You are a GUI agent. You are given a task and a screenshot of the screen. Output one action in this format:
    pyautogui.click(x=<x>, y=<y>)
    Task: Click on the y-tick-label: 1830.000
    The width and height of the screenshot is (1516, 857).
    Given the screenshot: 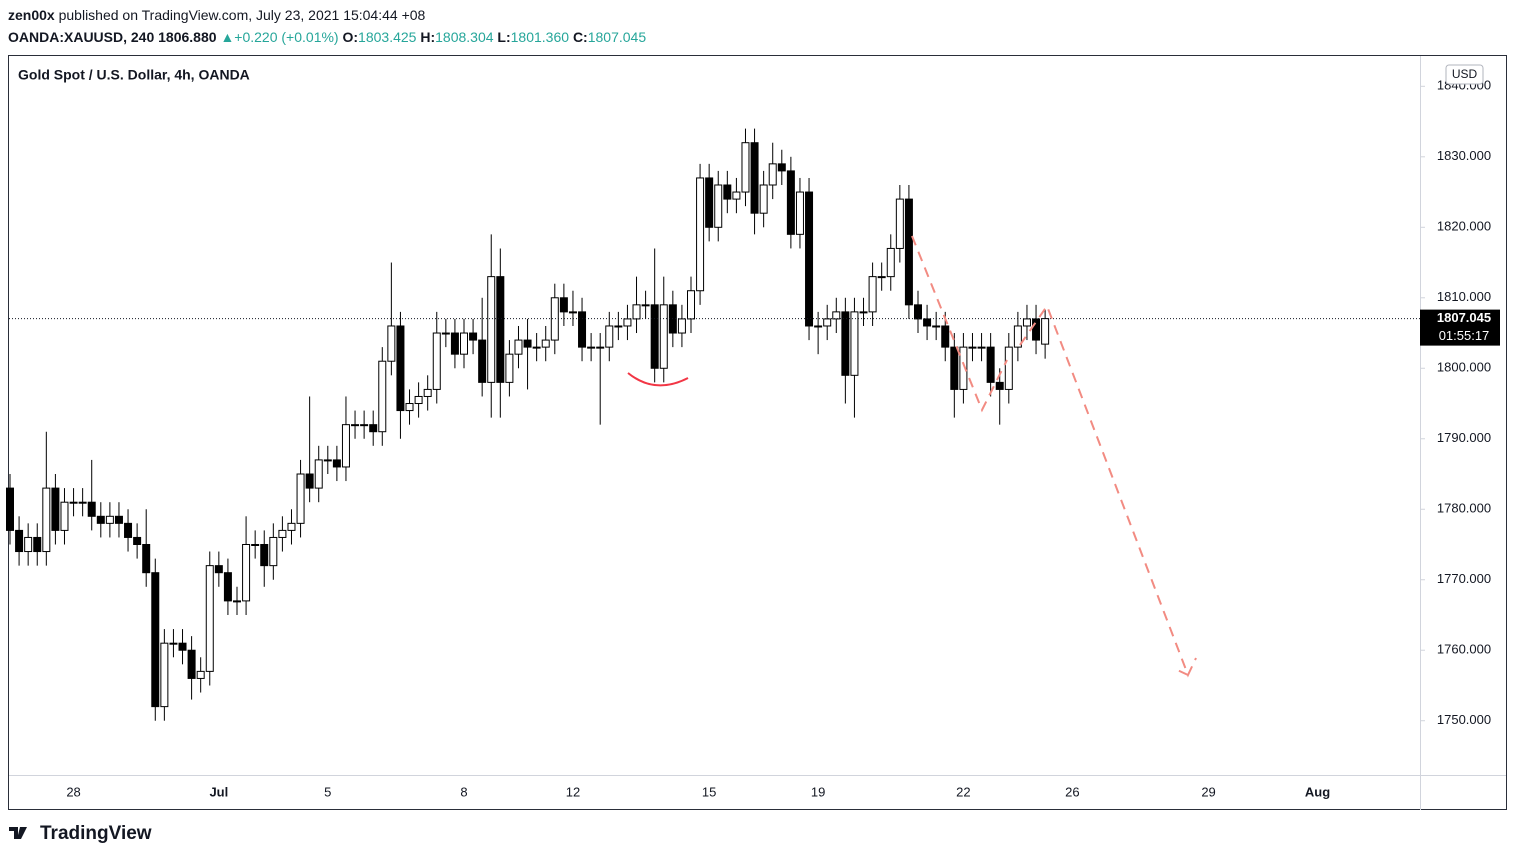 What is the action you would take?
    pyautogui.click(x=1464, y=155)
    